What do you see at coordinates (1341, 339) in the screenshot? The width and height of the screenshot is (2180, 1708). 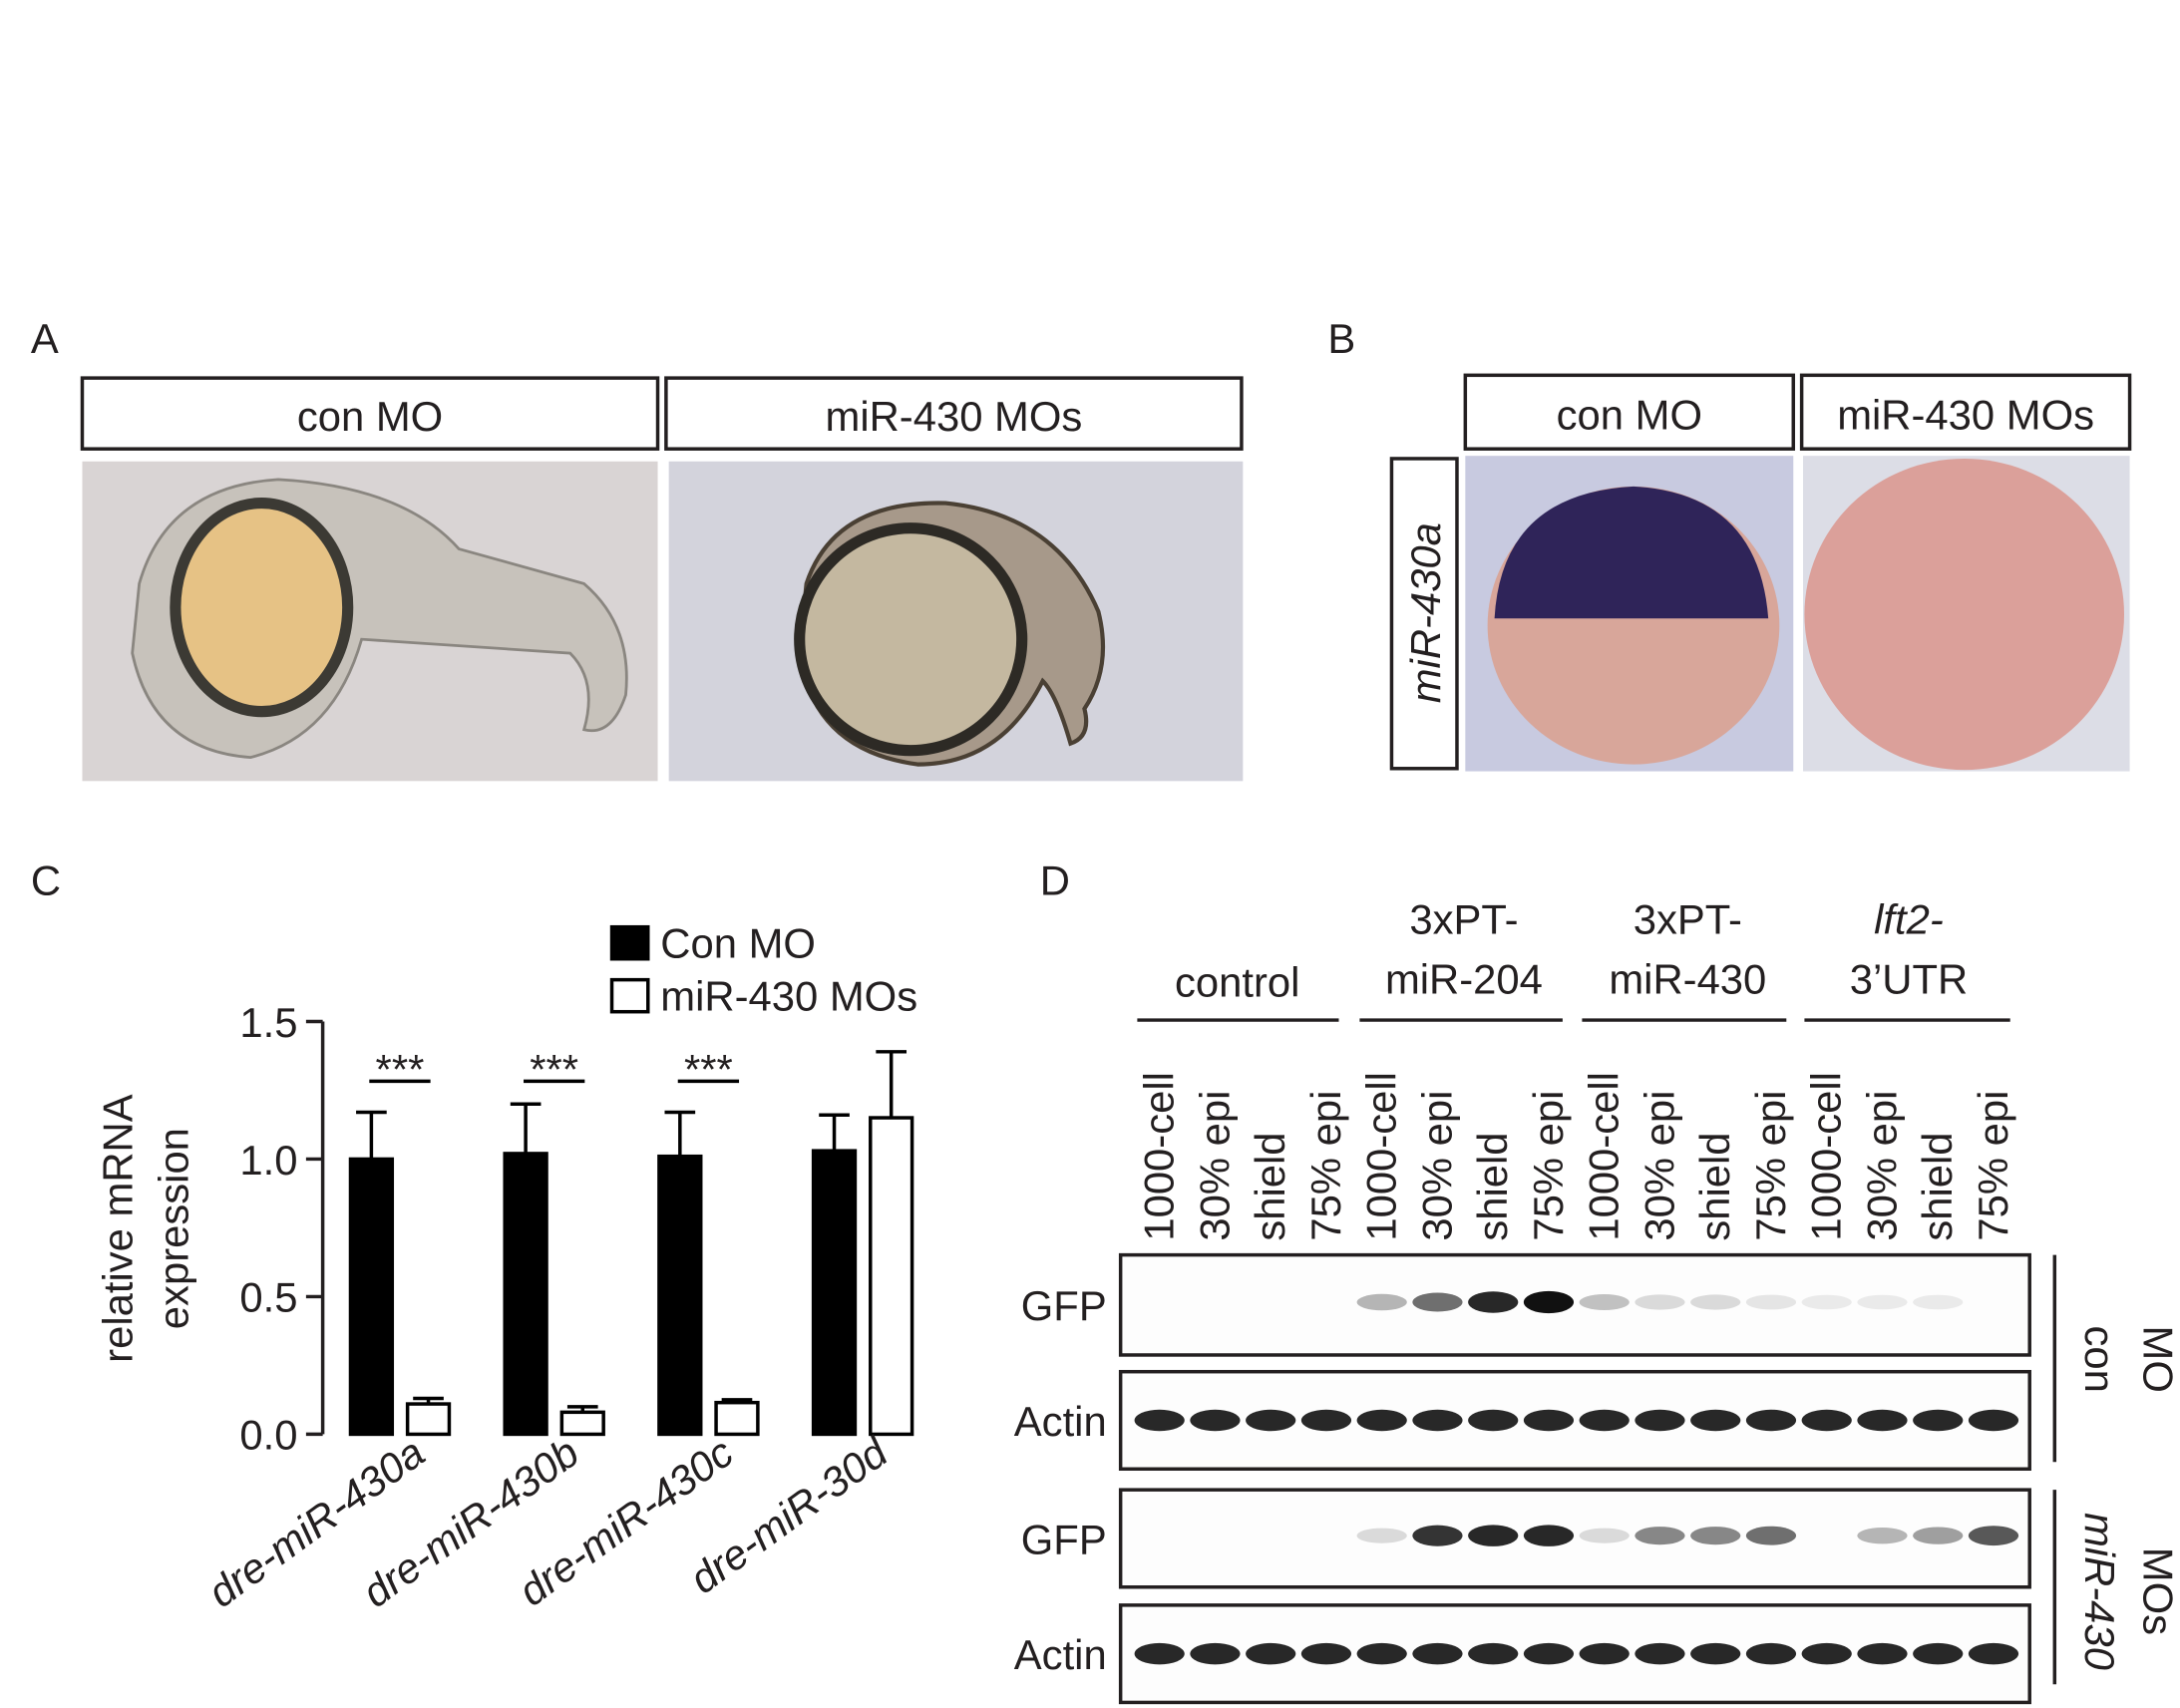 I see `panel-label: B` at bounding box center [1341, 339].